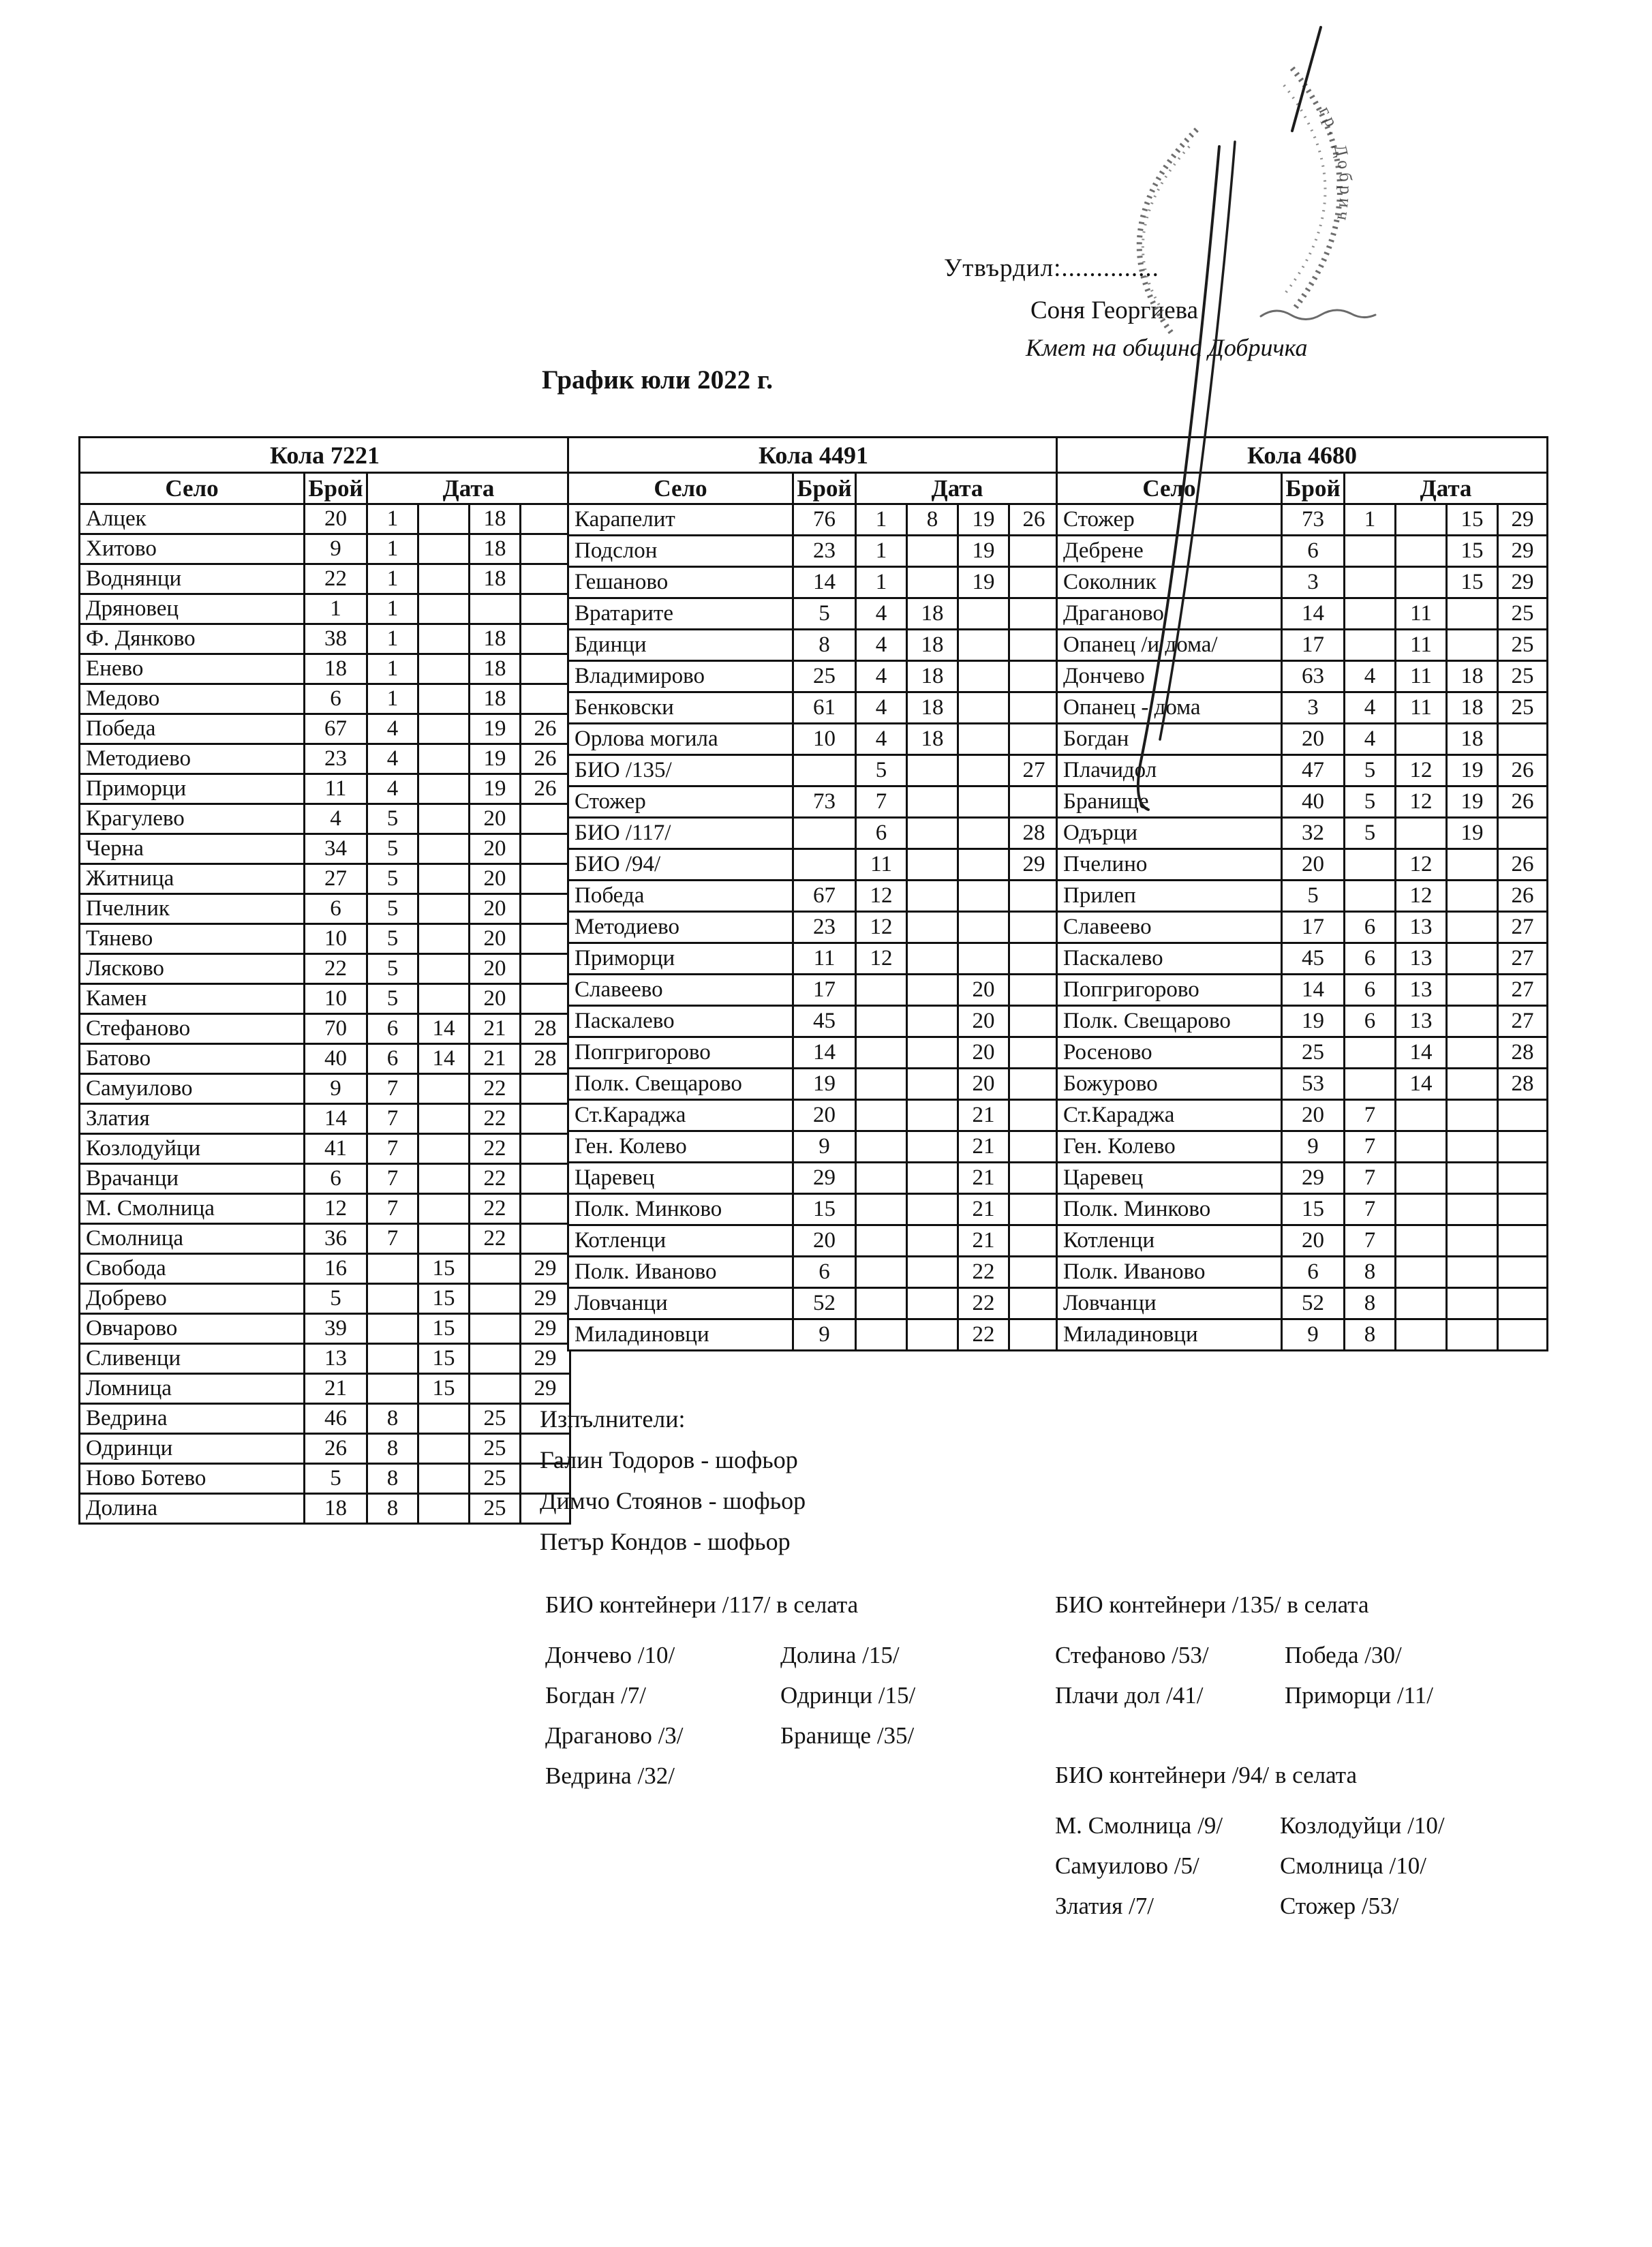 This screenshot has width=1652, height=2247. I want to click on village-cell: Ломница, so click(191, 1389).